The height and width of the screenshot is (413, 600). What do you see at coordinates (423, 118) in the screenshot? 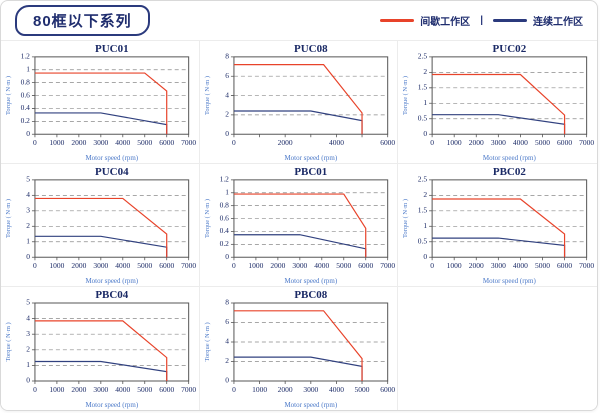
I see `y-tick-label: 0.5` at bounding box center [423, 118].